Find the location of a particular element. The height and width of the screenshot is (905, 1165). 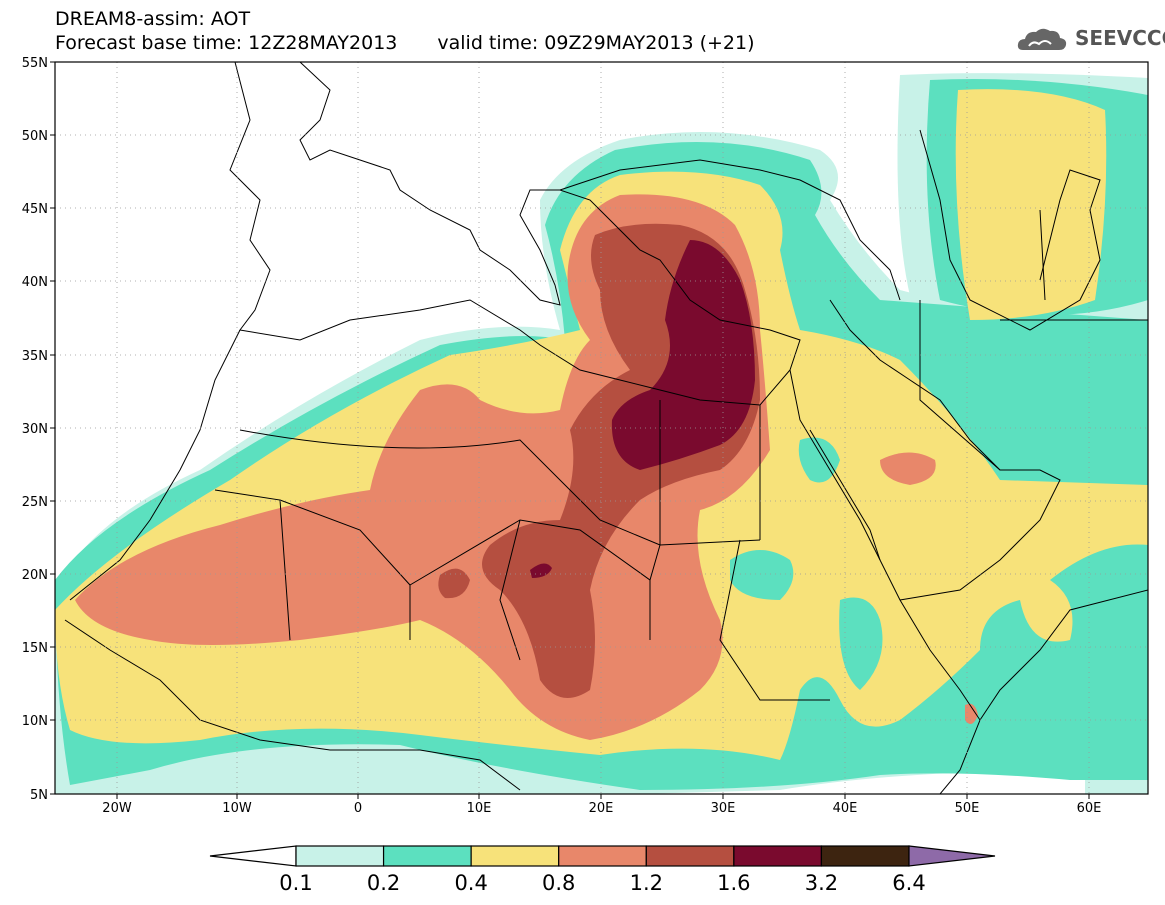

lon-label: 50E is located at coordinates (967, 808).